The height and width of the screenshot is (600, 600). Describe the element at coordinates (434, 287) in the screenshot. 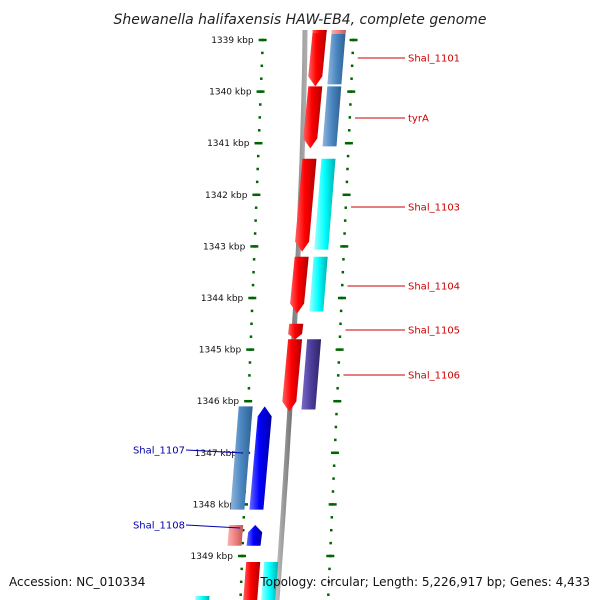

I see `gene-label: Shal_1104` at that location.